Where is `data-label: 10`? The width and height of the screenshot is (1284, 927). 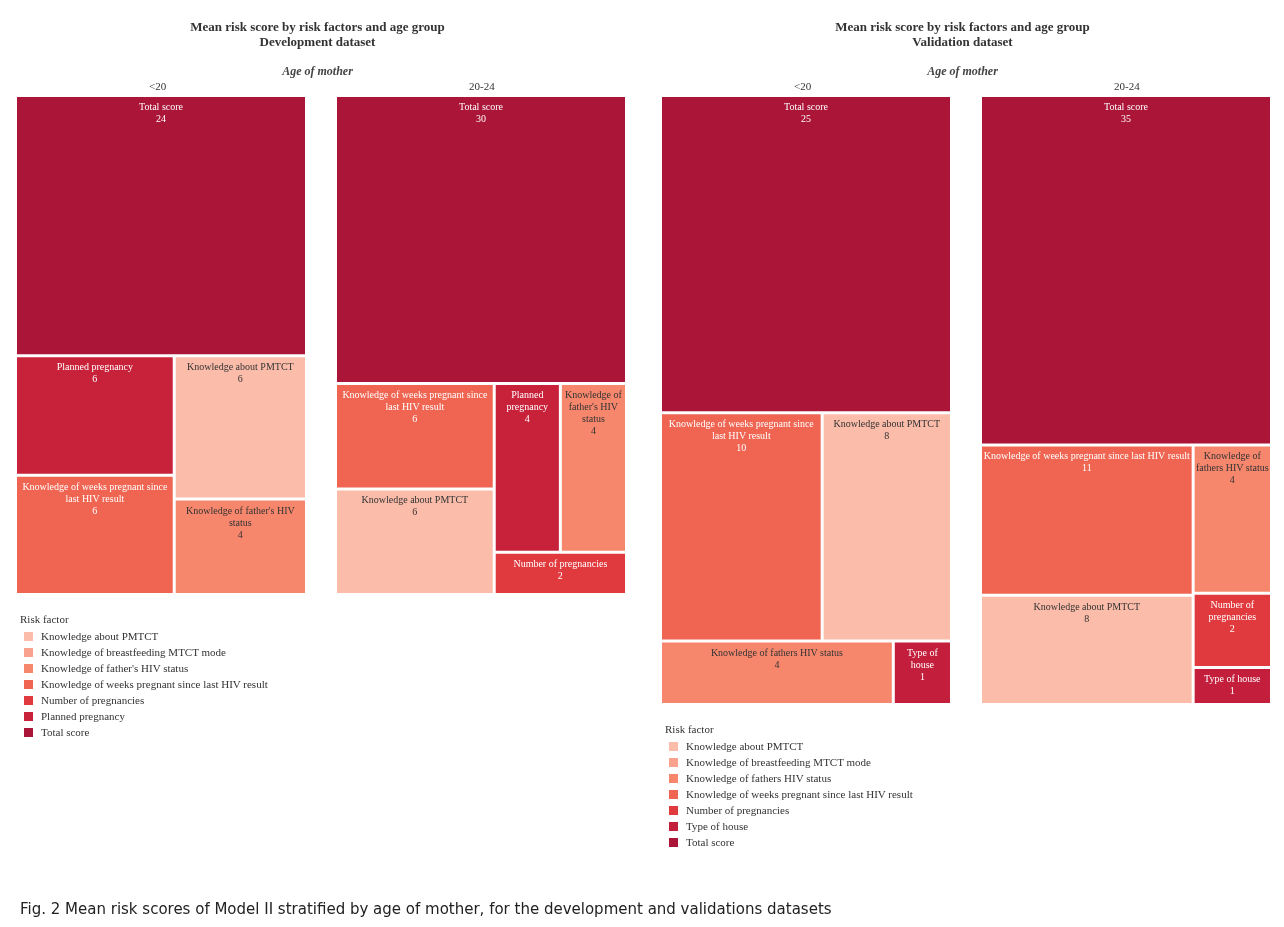 data-label: 10 is located at coordinates (741, 448).